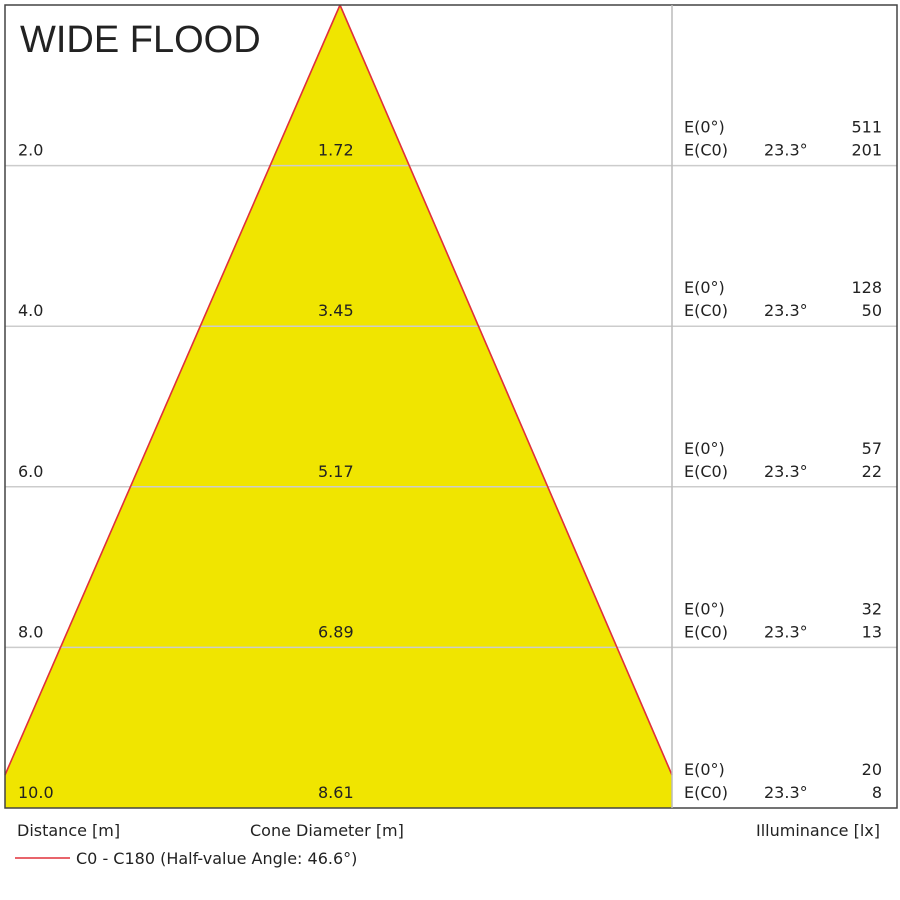 Image resolution: width=900 pixels, height=900 pixels. What do you see at coordinates (30, 471) in the screenshot?
I see `distance: 6.0` at bounding box center [30, 471].